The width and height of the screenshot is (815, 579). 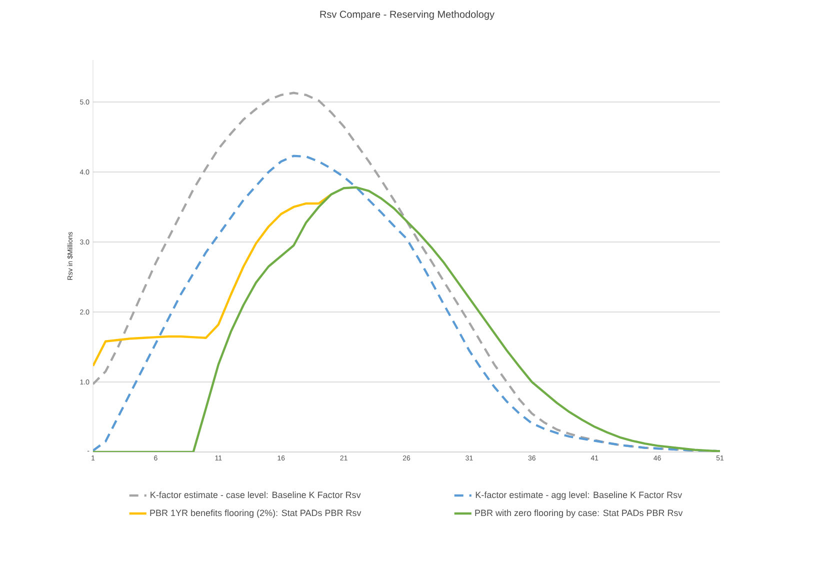 I want to click on chart-title: Rsv Compare - Reserving Methodology, so click(x=407, y=15).